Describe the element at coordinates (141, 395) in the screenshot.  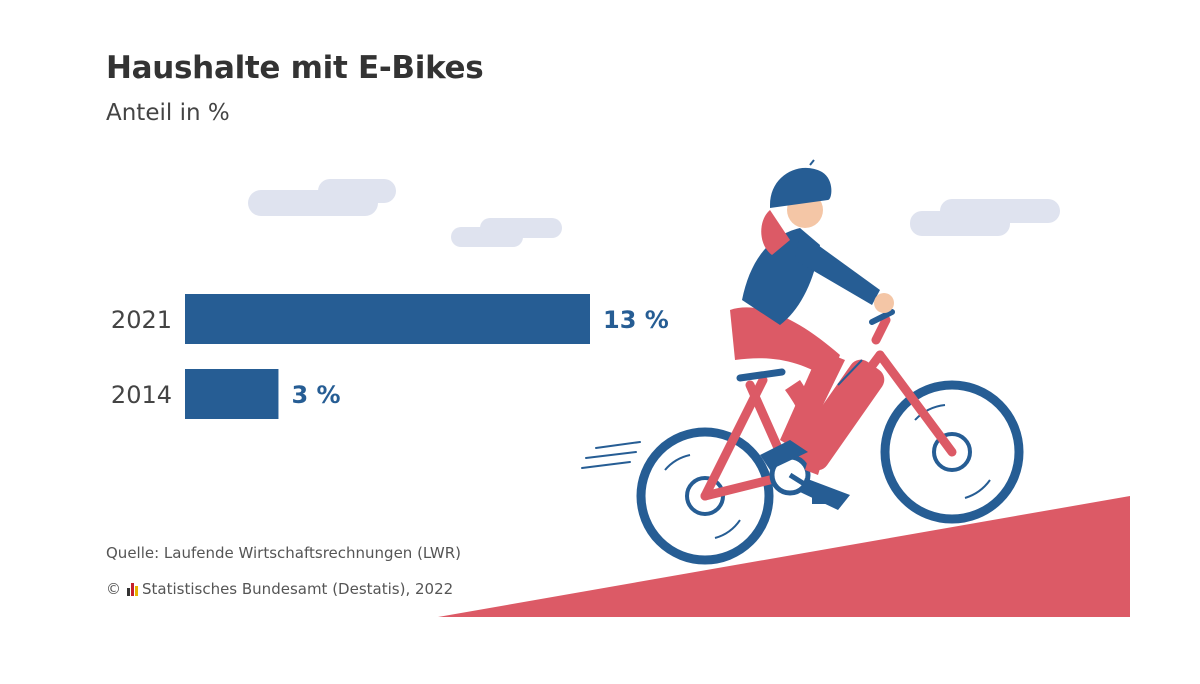
I see `category-label-2014: 2014` at that location.